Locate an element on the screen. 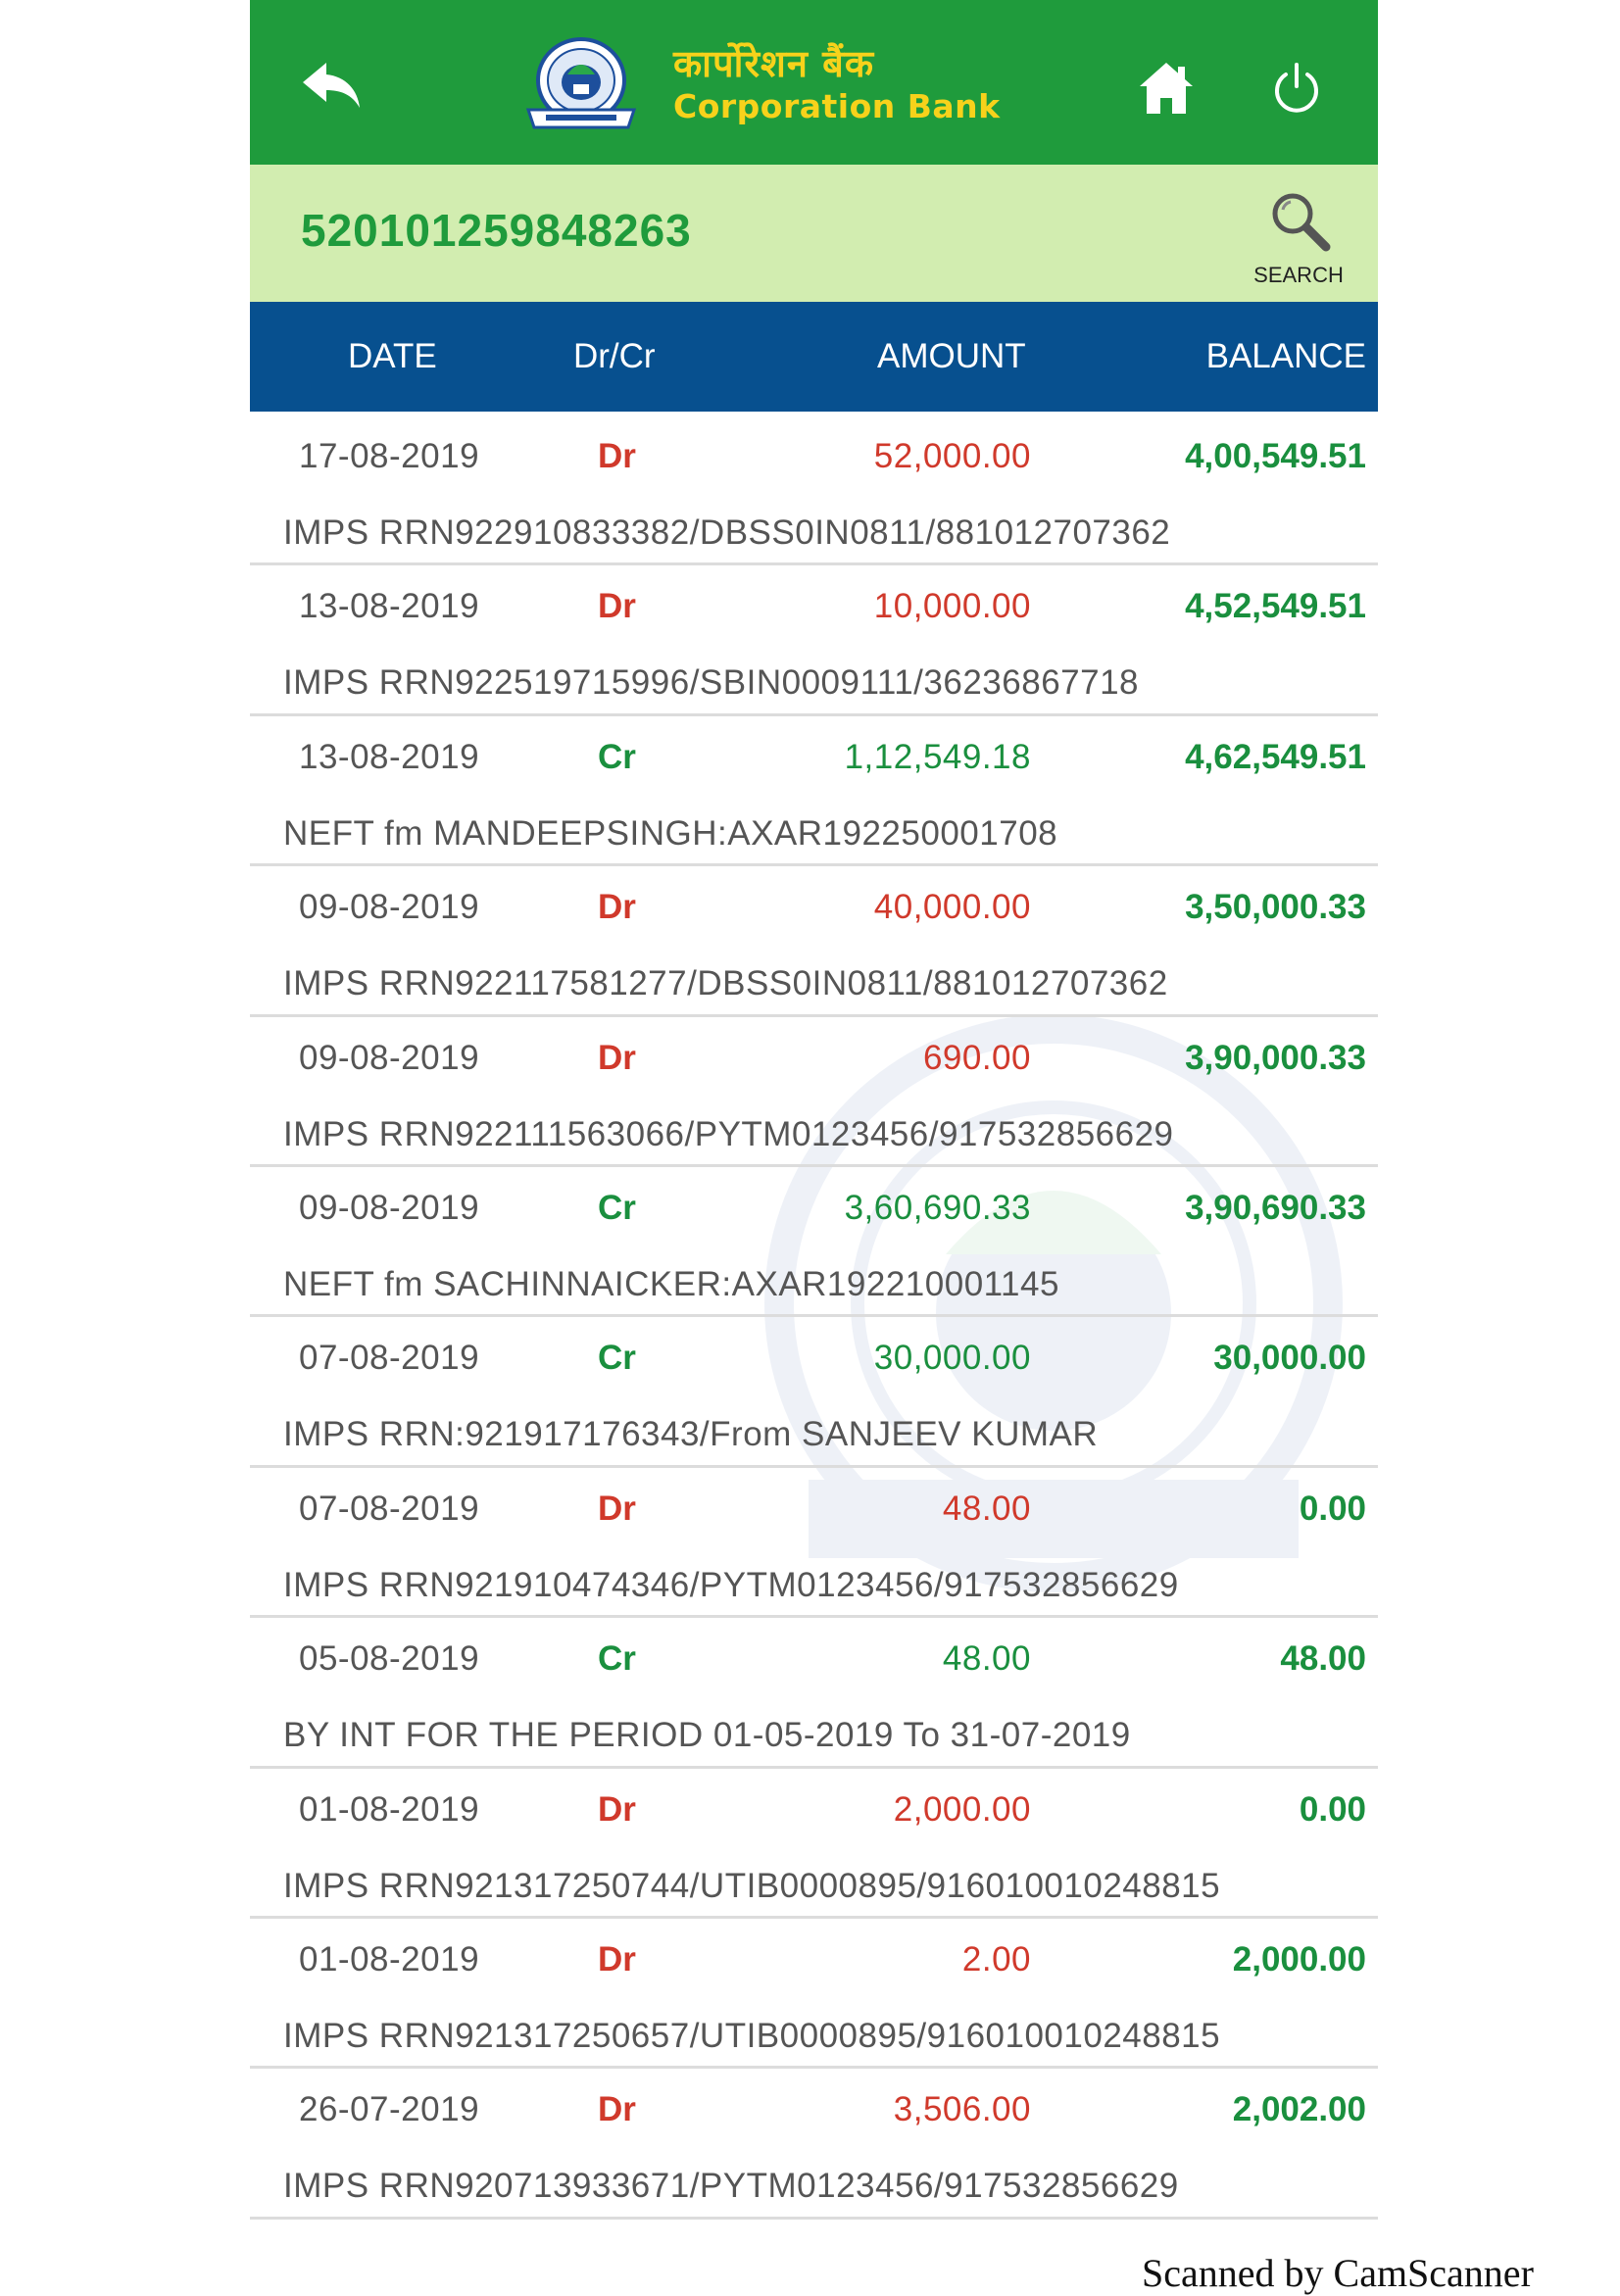 The width and height of the screenshot is (1620, 2296). transaction-amount: 10,000.00 is located at coordinates (952, 606).